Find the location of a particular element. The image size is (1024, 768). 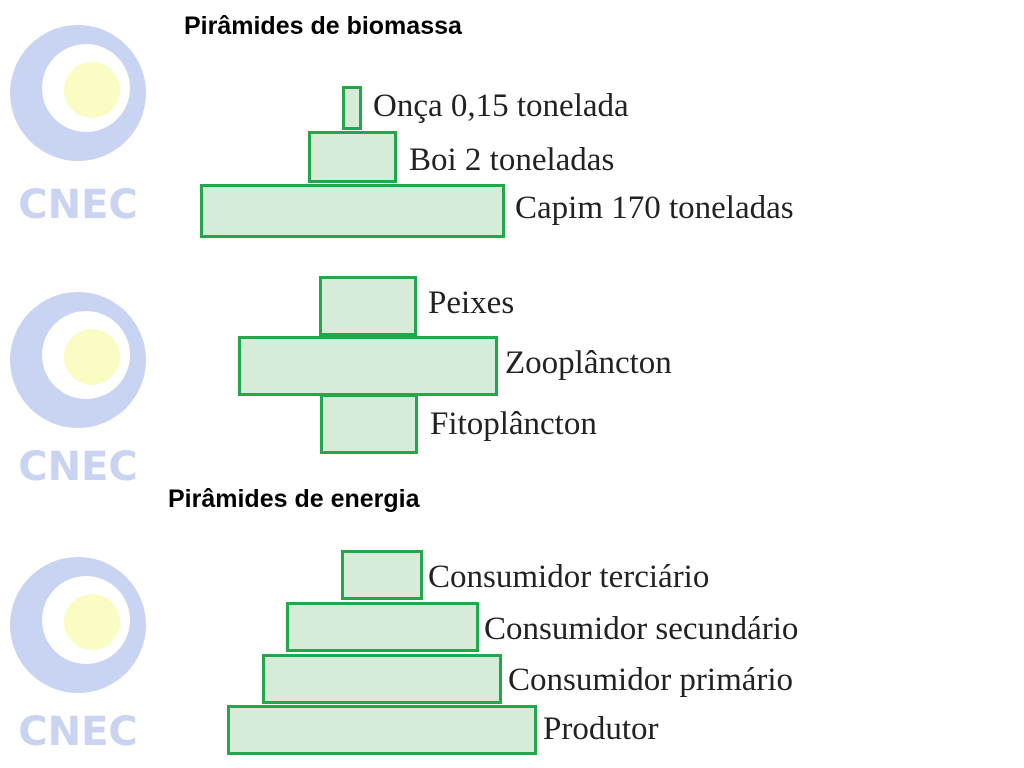

pyramid-bar-boi is located at coordinates (352, 157).